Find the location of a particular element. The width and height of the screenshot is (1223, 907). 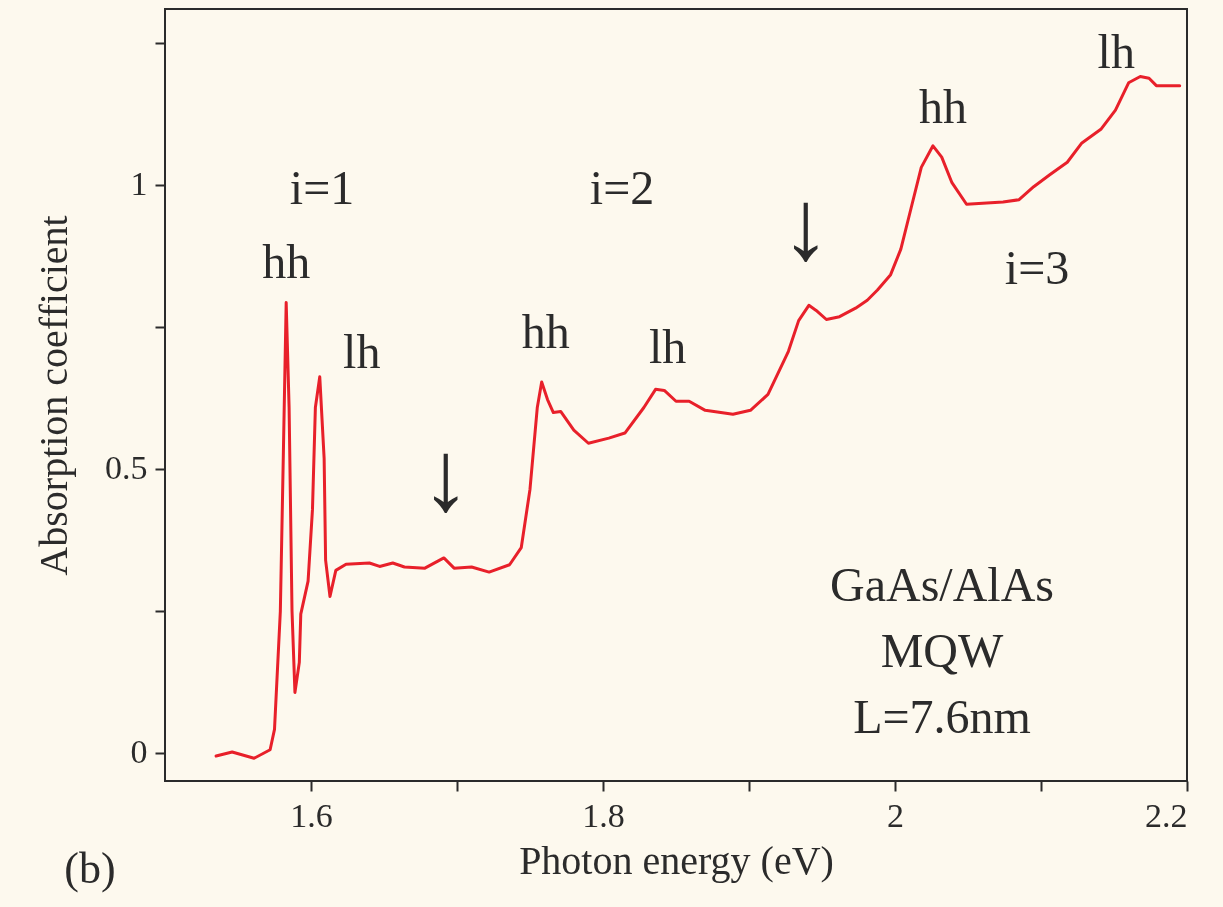

annotation: i=3 is located at coordinates (1037, 267).